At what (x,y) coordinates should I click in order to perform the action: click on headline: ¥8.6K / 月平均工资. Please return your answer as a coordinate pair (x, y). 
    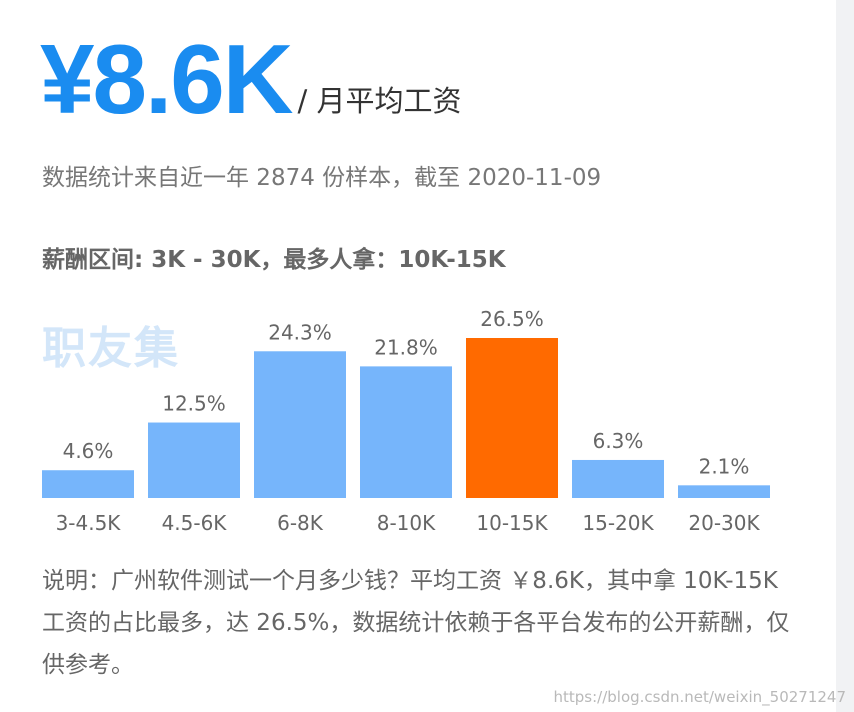
    Looking at the image, I should click on (251, 79).